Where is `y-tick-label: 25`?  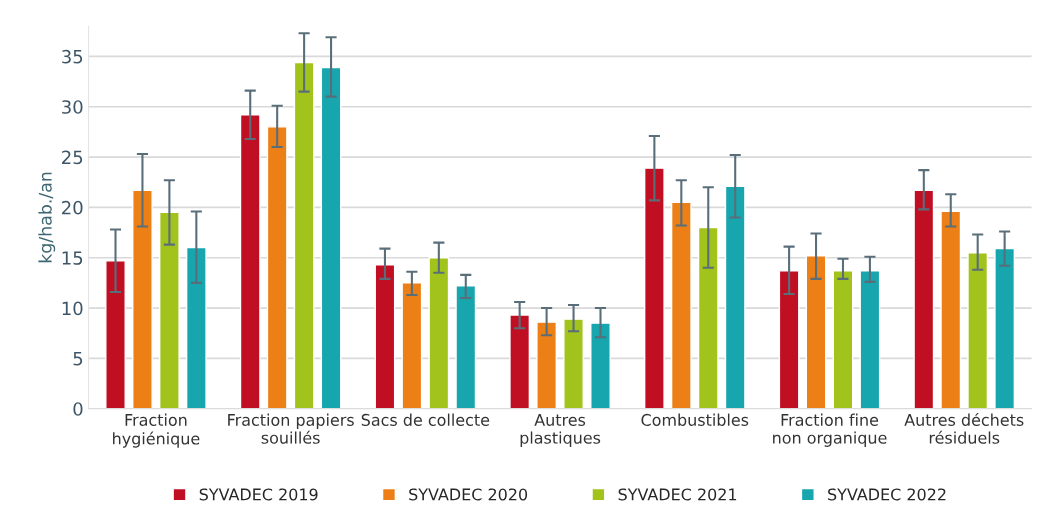
y-tick-label: 25 is located at coordinates (72, 157).